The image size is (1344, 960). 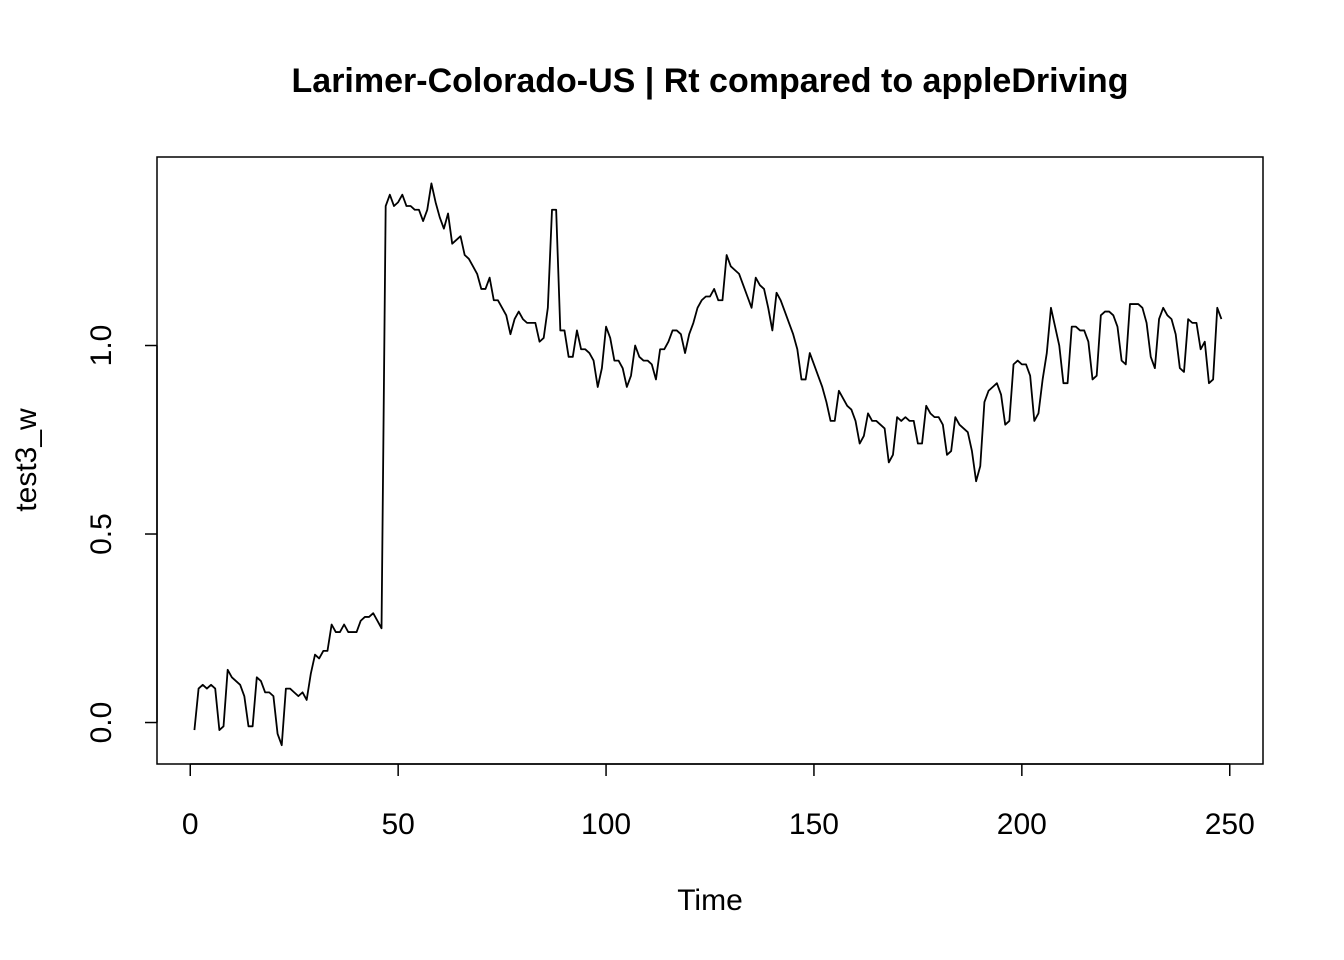 I want to click on y-axis-label: test3_w, so click(x=26, y=460).